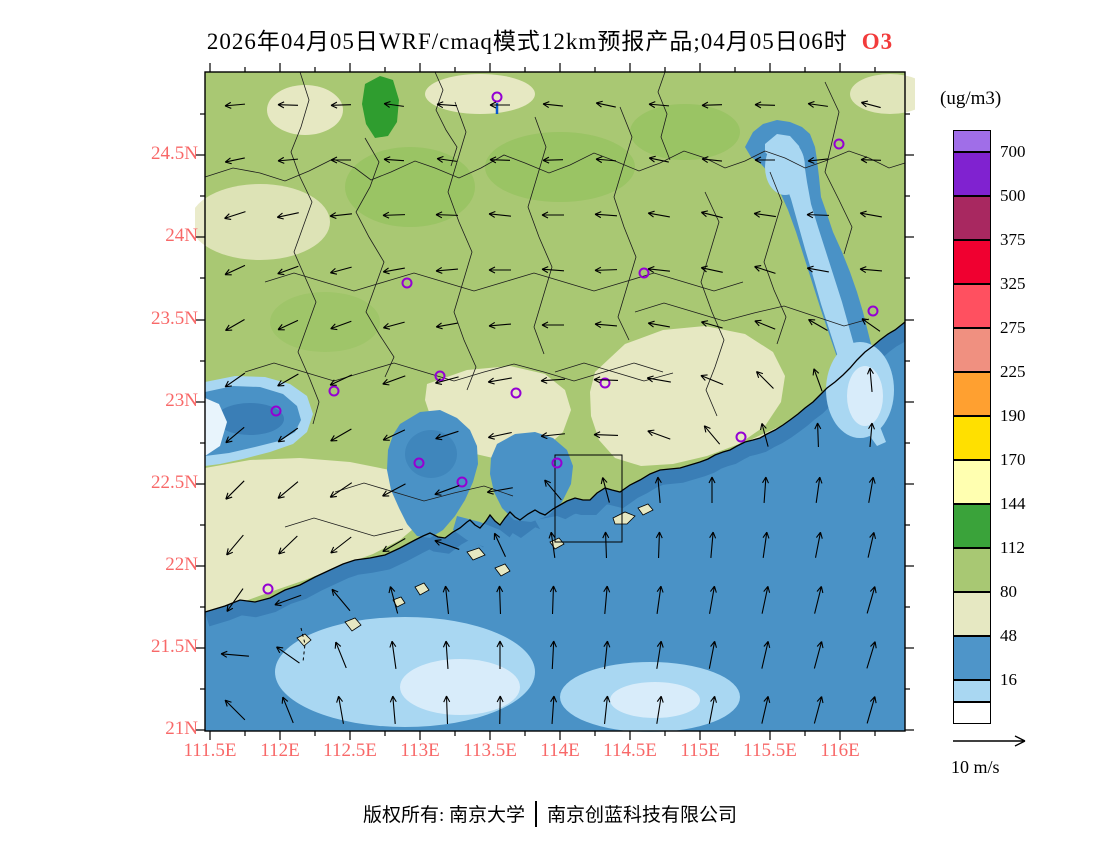  What do you see at coordinates (1008, 679) in the screenshot?
I see `colorbar-value: 16` at bounding box center [1008, 679].